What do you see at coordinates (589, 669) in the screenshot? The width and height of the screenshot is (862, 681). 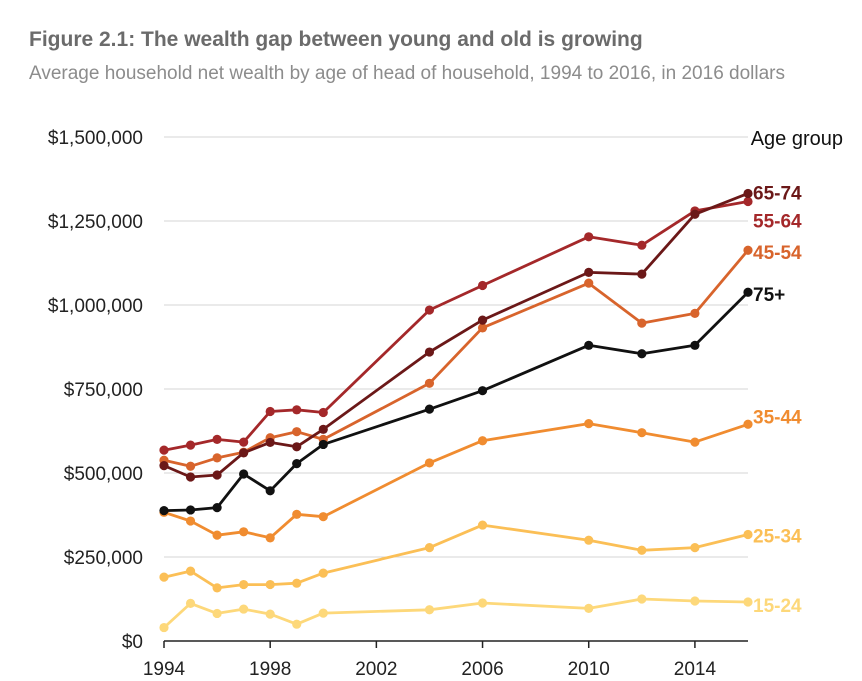 I see `x-tick-label: 2010` at bounding box center [589, 669].